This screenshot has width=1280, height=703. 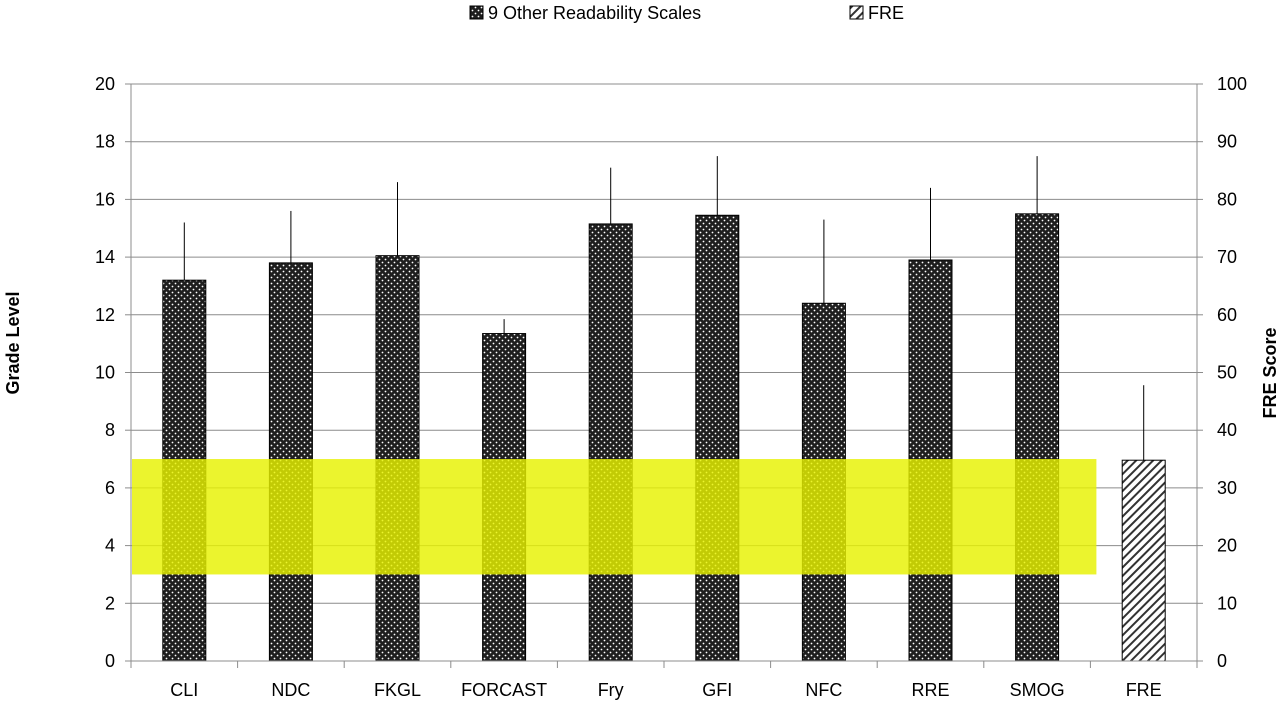 I want to click on y2-tick-label: 100, so click(x=1232, y=84).